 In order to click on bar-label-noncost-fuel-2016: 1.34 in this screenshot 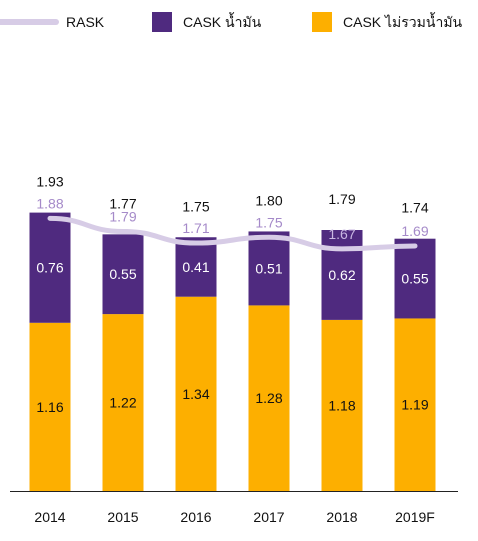, I will do `click(195, 394)`.